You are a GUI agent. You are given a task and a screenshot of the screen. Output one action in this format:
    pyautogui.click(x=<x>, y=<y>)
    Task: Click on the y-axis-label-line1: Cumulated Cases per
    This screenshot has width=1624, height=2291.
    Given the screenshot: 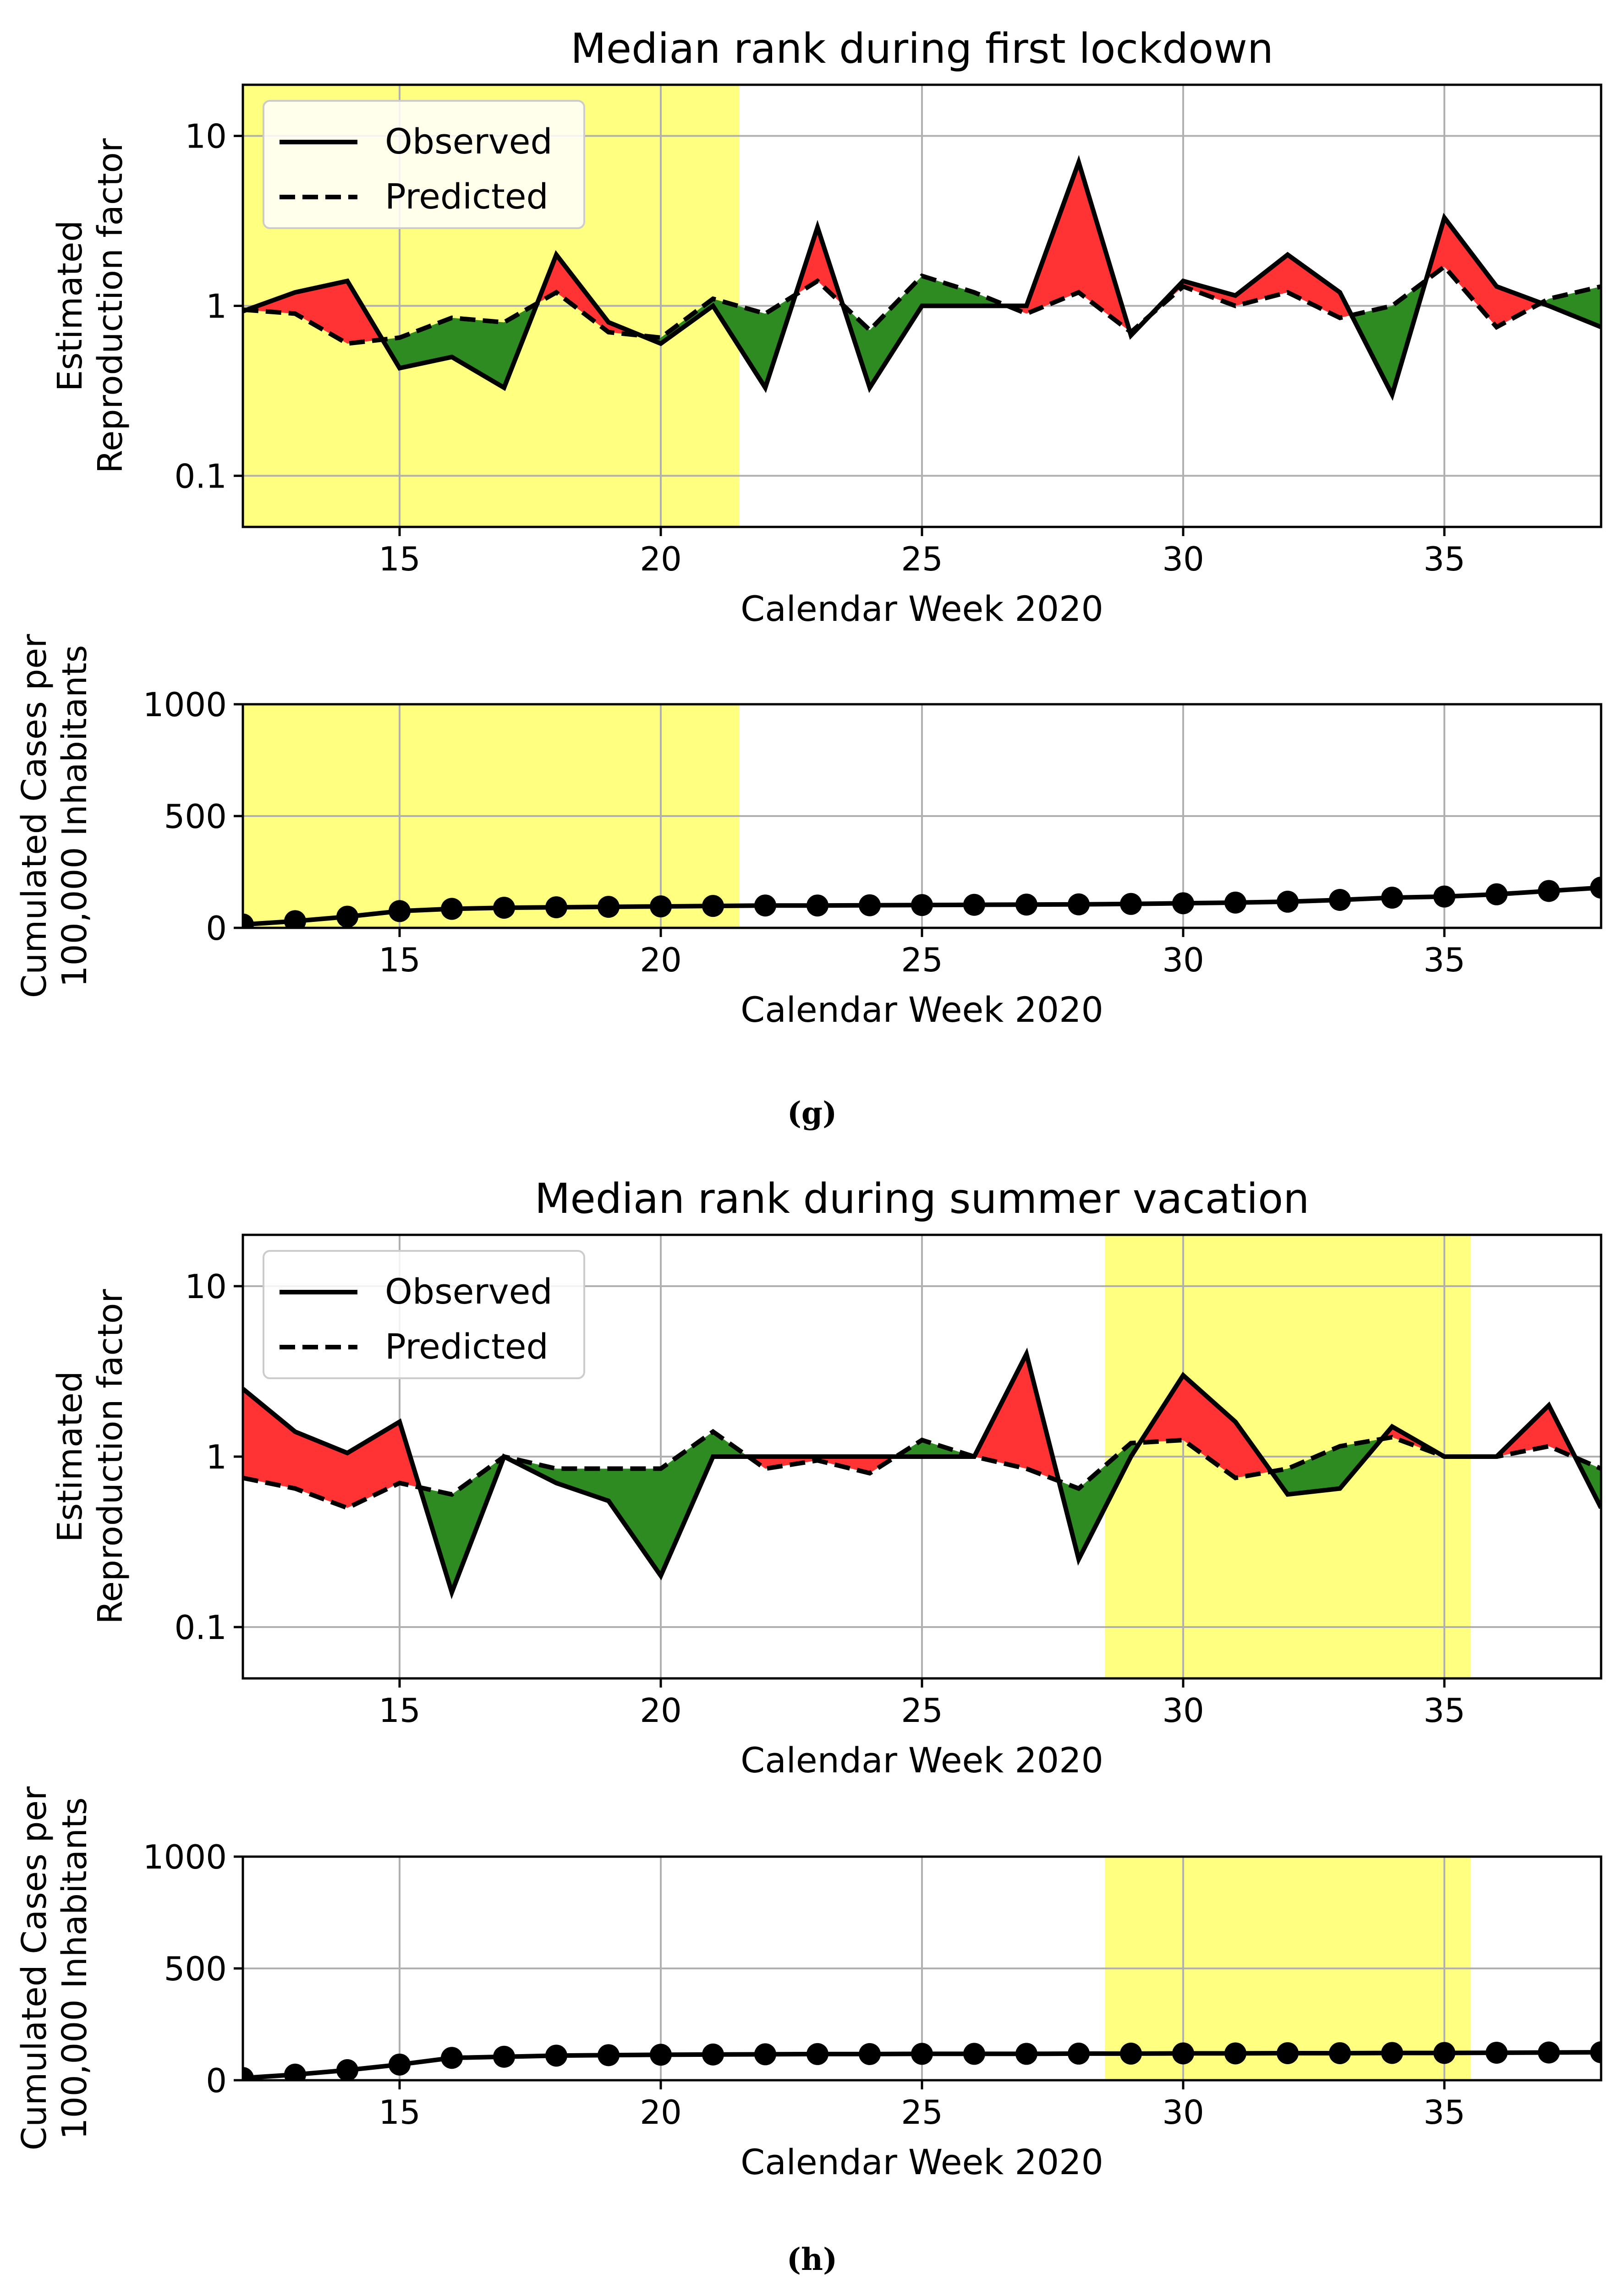 What is the action you would take?
    pyautogui.click(x=34, y=1968)
    